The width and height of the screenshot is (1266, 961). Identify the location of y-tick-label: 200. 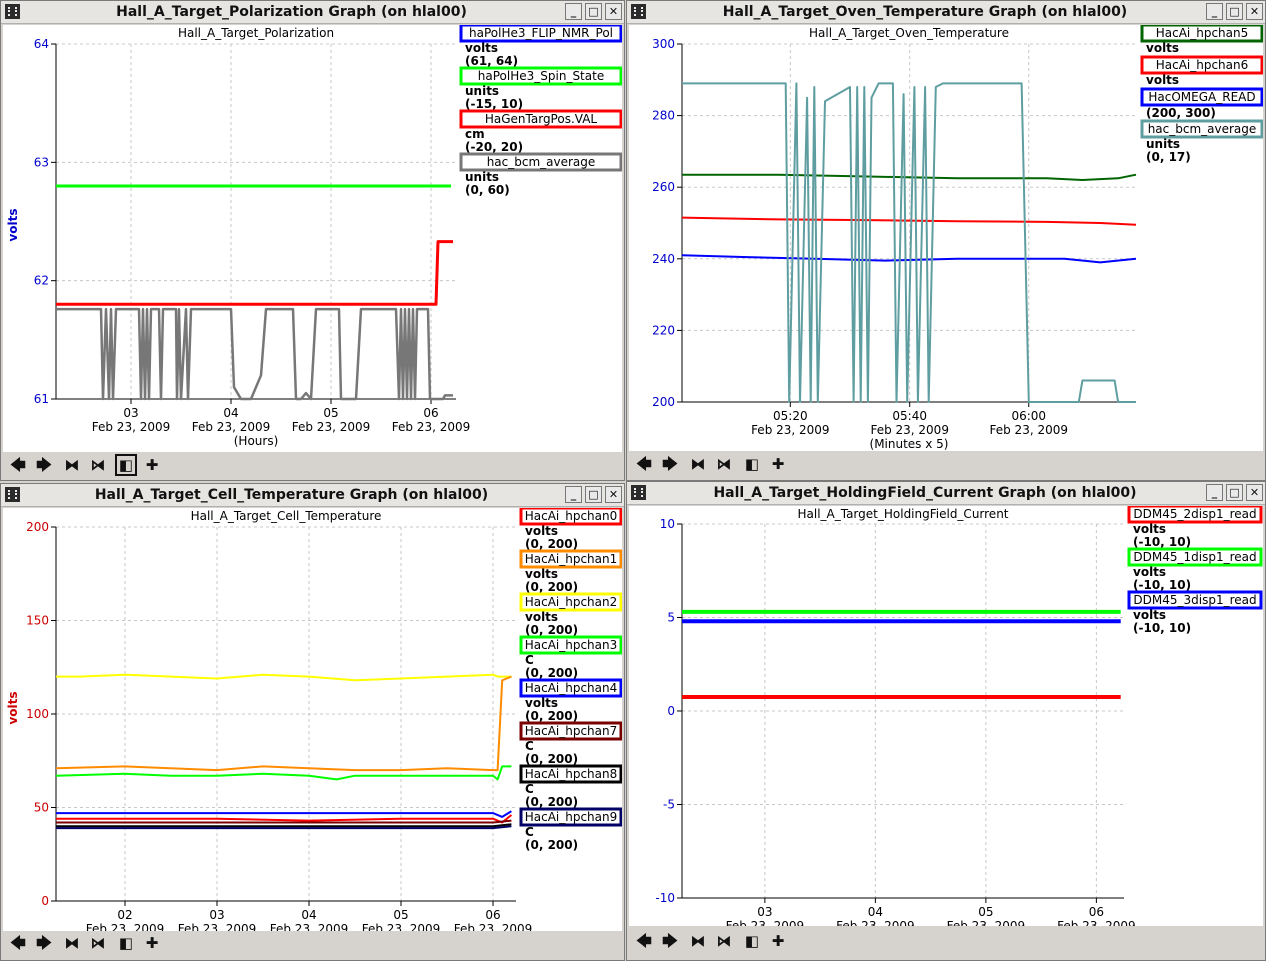
(663, 402).